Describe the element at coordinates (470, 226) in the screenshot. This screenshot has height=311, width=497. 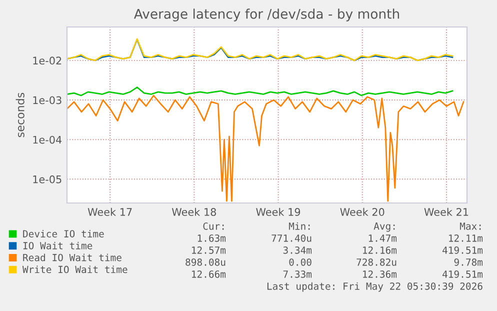
I see `text: Max:` at that location.